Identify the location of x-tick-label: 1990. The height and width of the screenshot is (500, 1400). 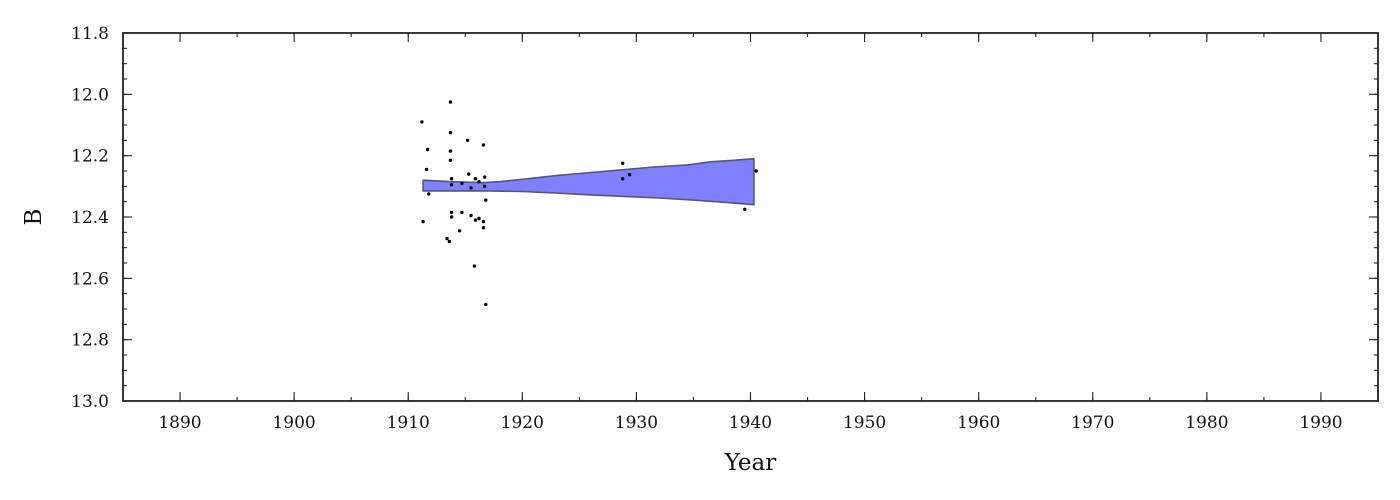
(1320, 423).